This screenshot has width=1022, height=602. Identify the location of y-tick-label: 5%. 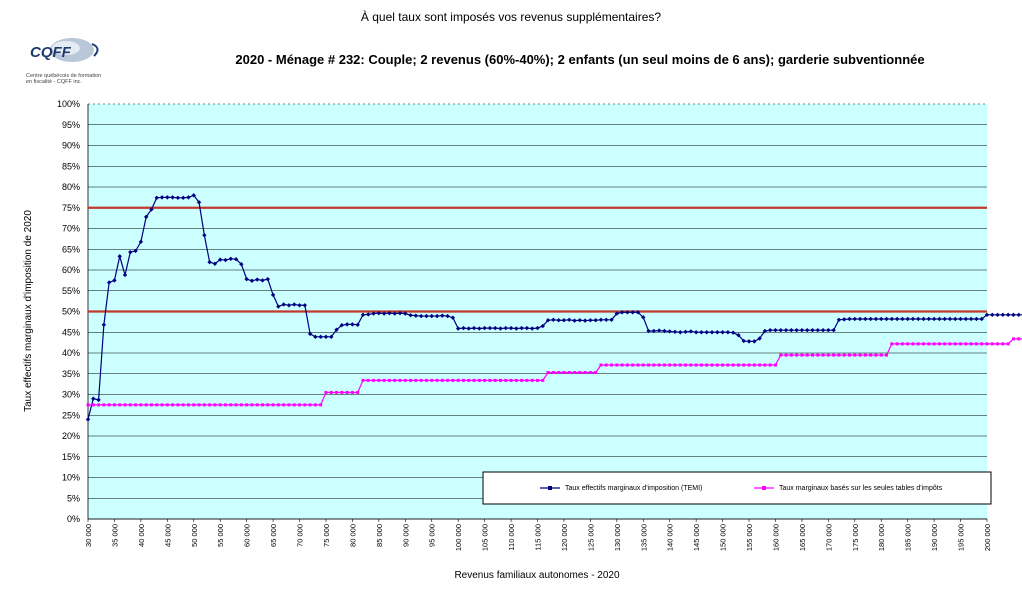
(73, 498).